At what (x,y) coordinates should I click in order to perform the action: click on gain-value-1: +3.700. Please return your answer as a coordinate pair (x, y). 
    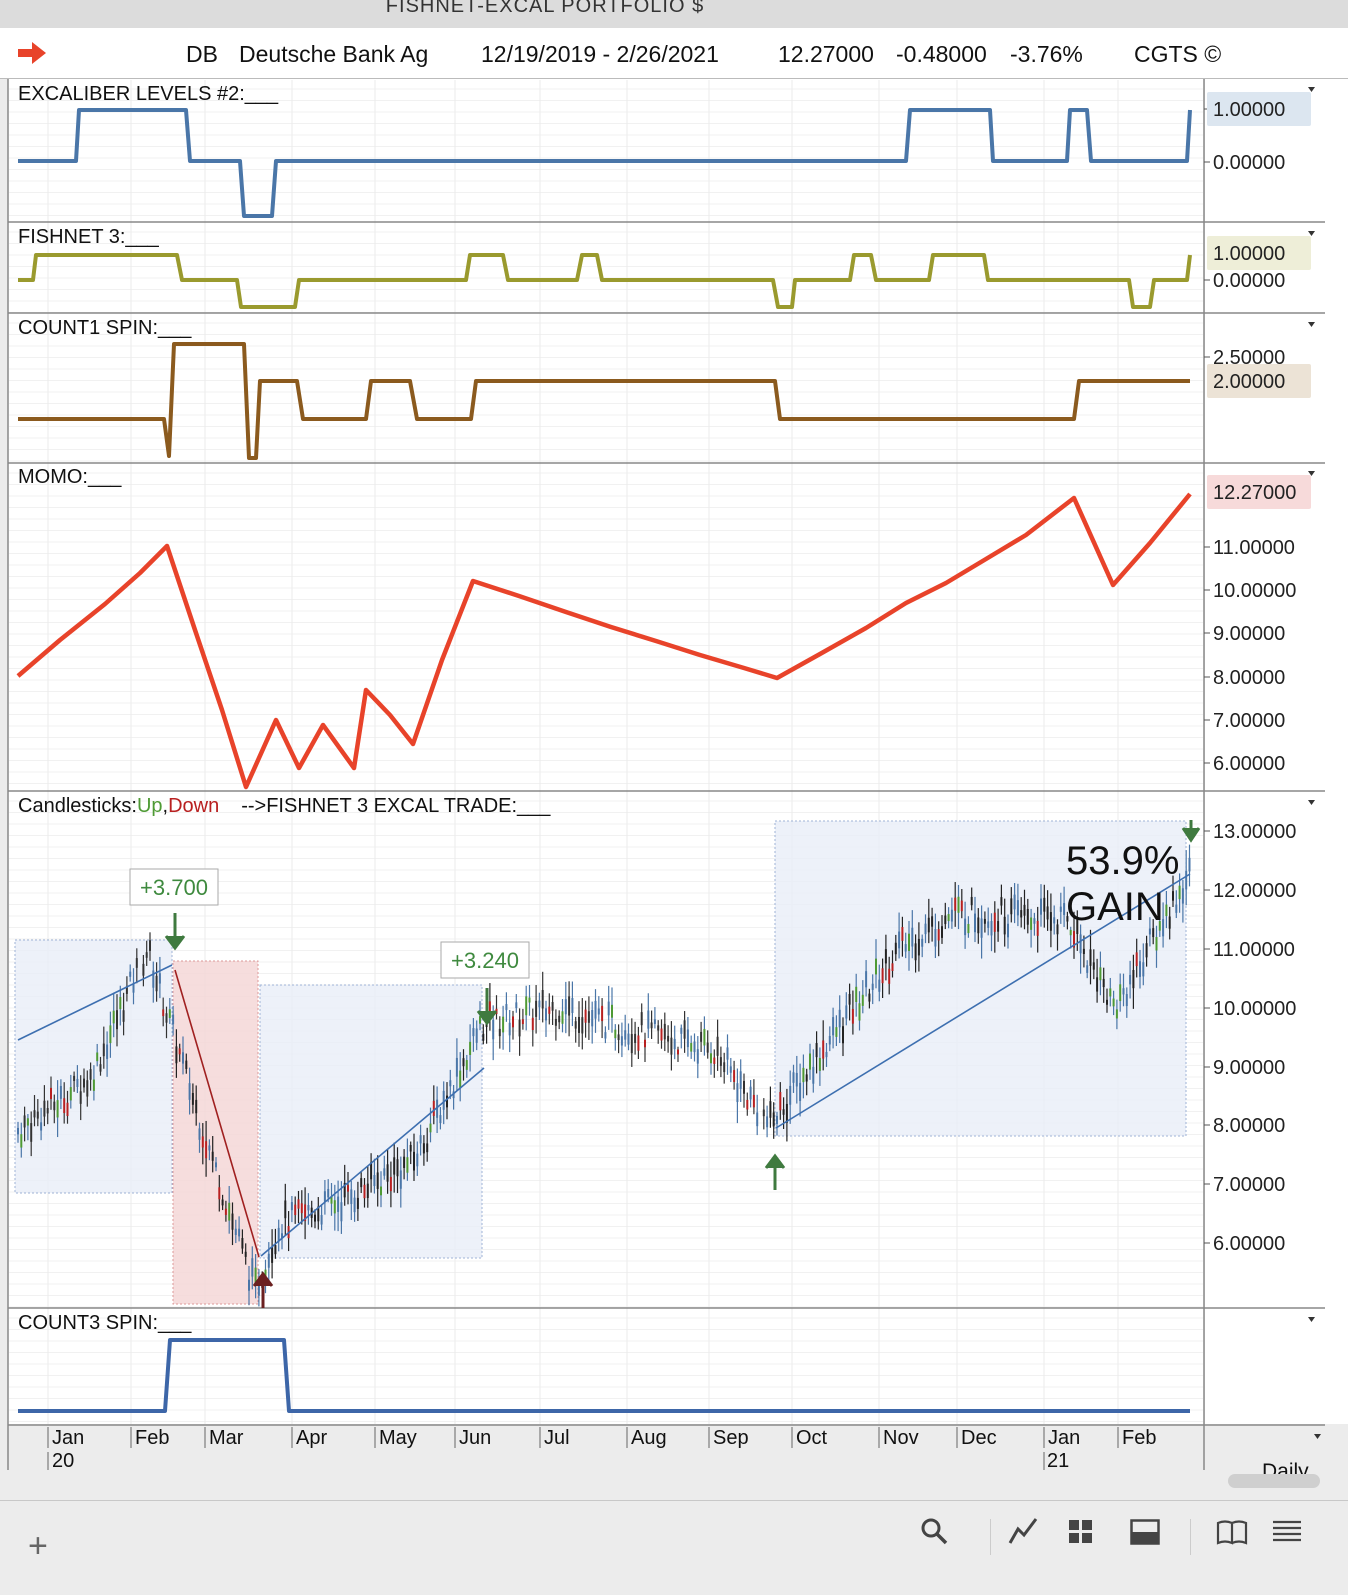
    Looking at the image, I should click on (174, 887).